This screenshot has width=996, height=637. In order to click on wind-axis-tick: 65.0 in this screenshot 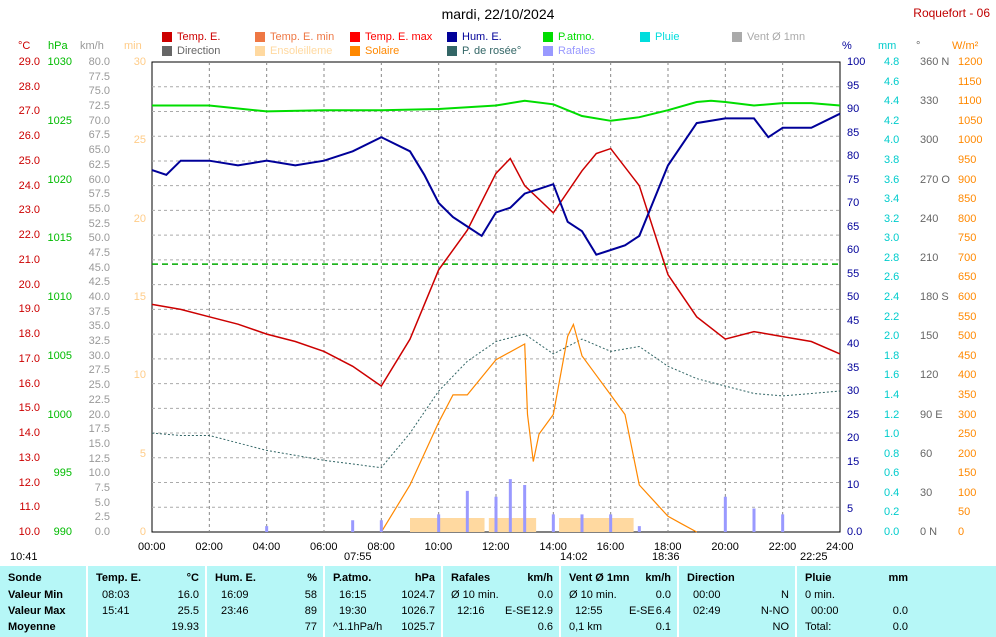, I will do `click(99, 150)`.